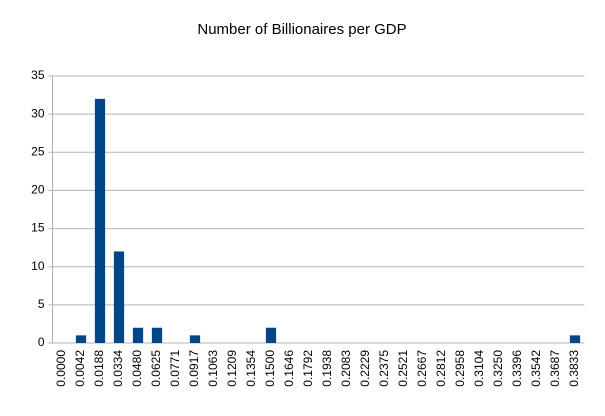 The width and height of the screenshot is (605, 416). I want to click on x-tick-label: 0.2229, so click(365, 368).